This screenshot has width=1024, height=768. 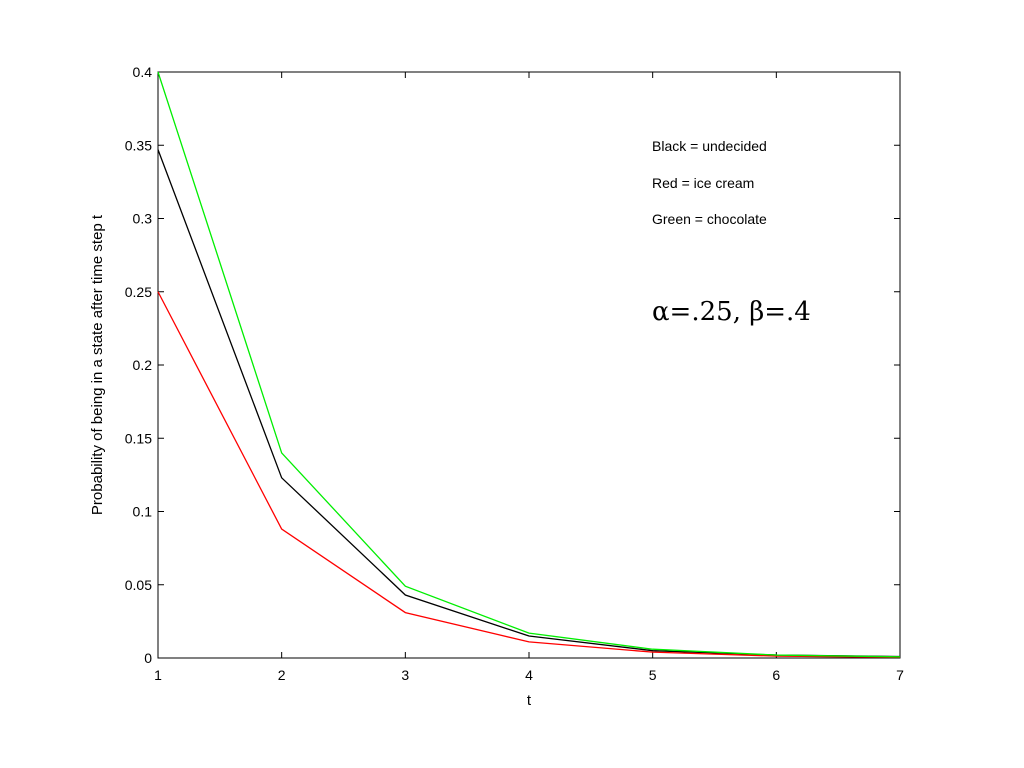 What do you see at coordinates (709, 219) in the screenshot?
I see `annotation-chocolate: Green = chocolate` at bounding box center [709, 219].